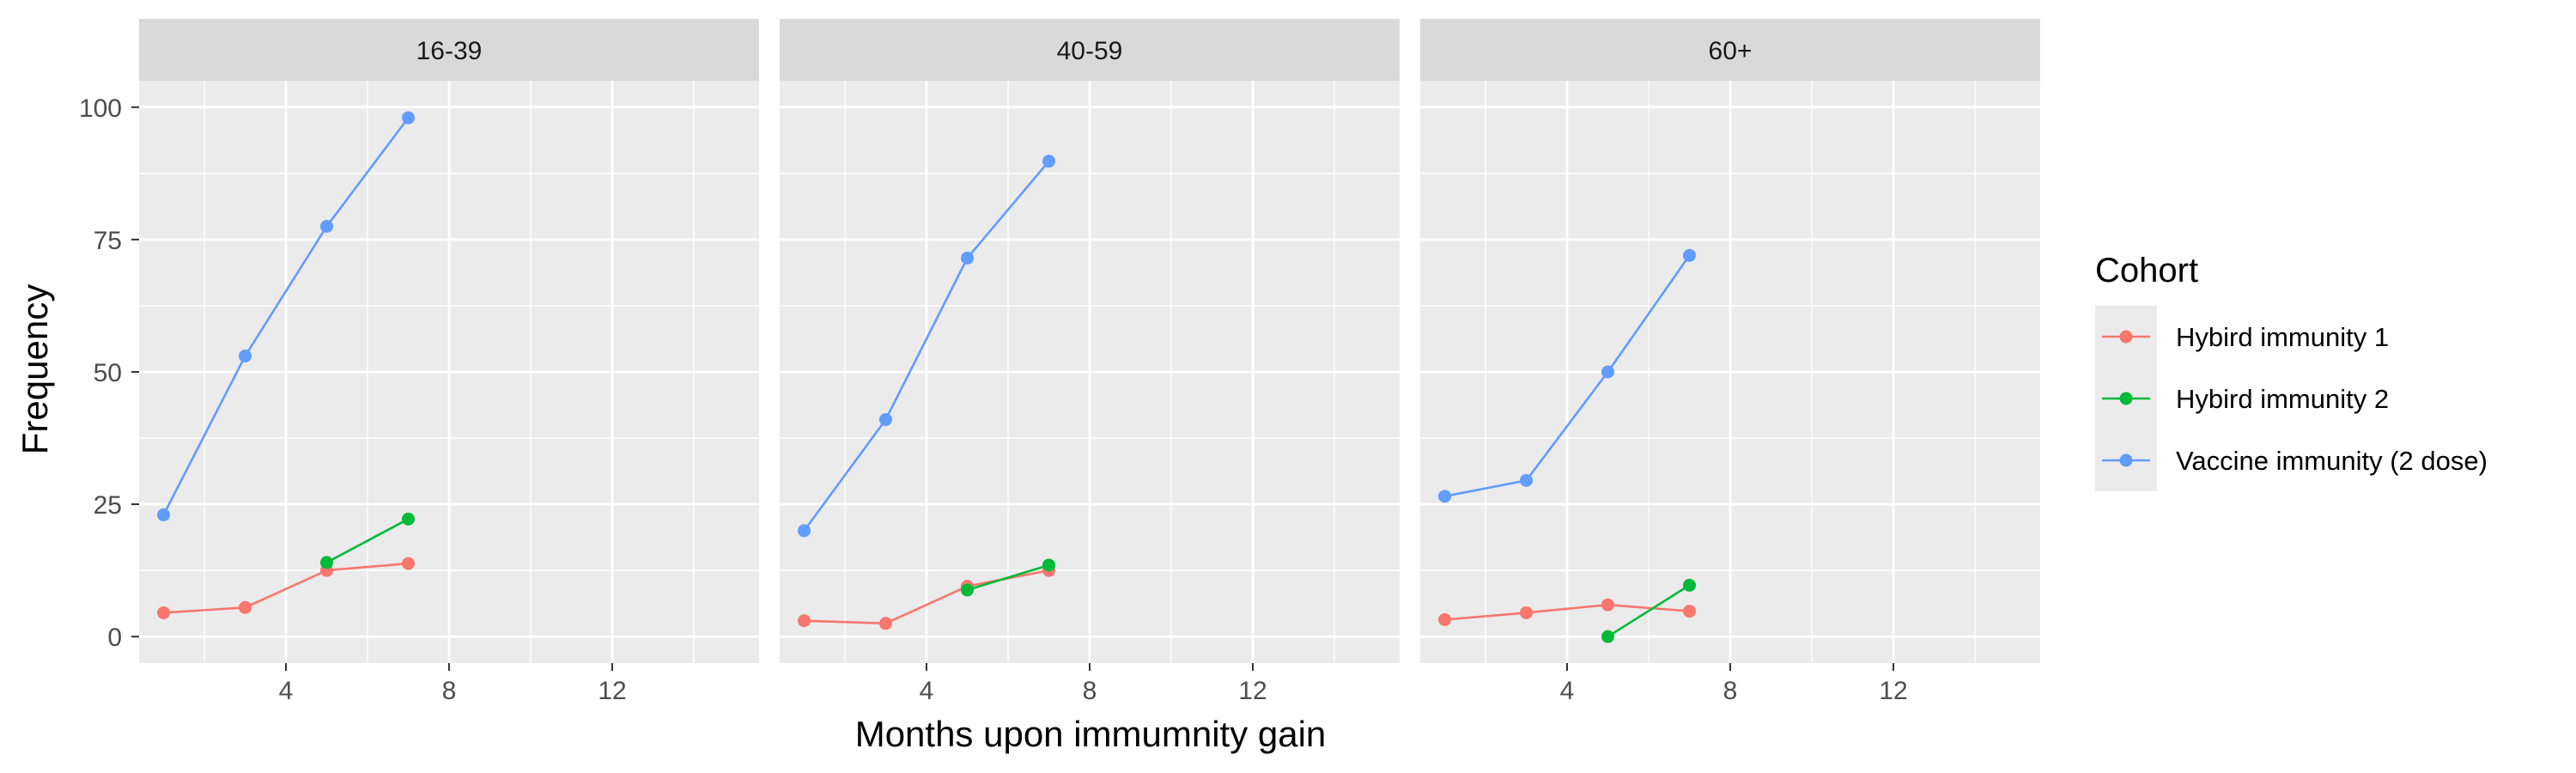 The width and height of the screenshot is (2576, 773). Describe the element at coordinates (108, 506) in the screenshot. I see `y-tick-label: 25` at that location.